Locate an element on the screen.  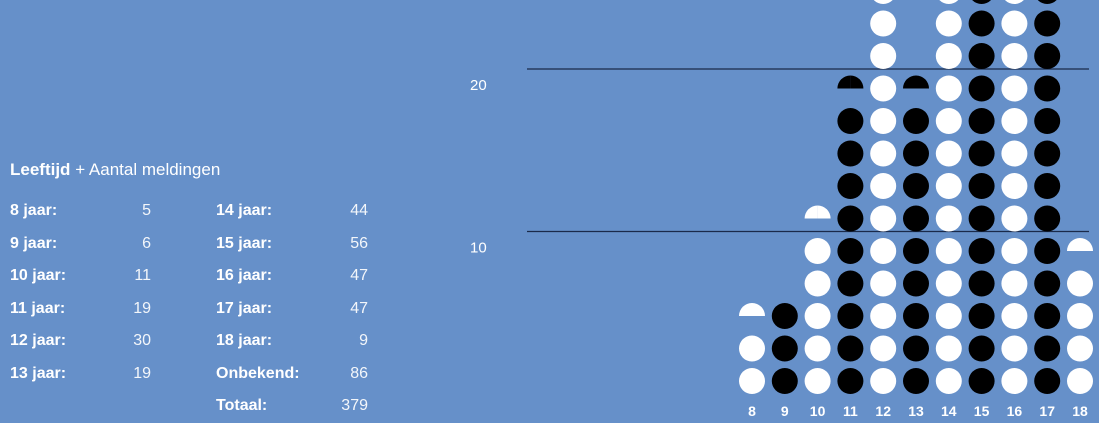
table-row-right-6: Totaal: 379 is located at coordinates (292, 406).